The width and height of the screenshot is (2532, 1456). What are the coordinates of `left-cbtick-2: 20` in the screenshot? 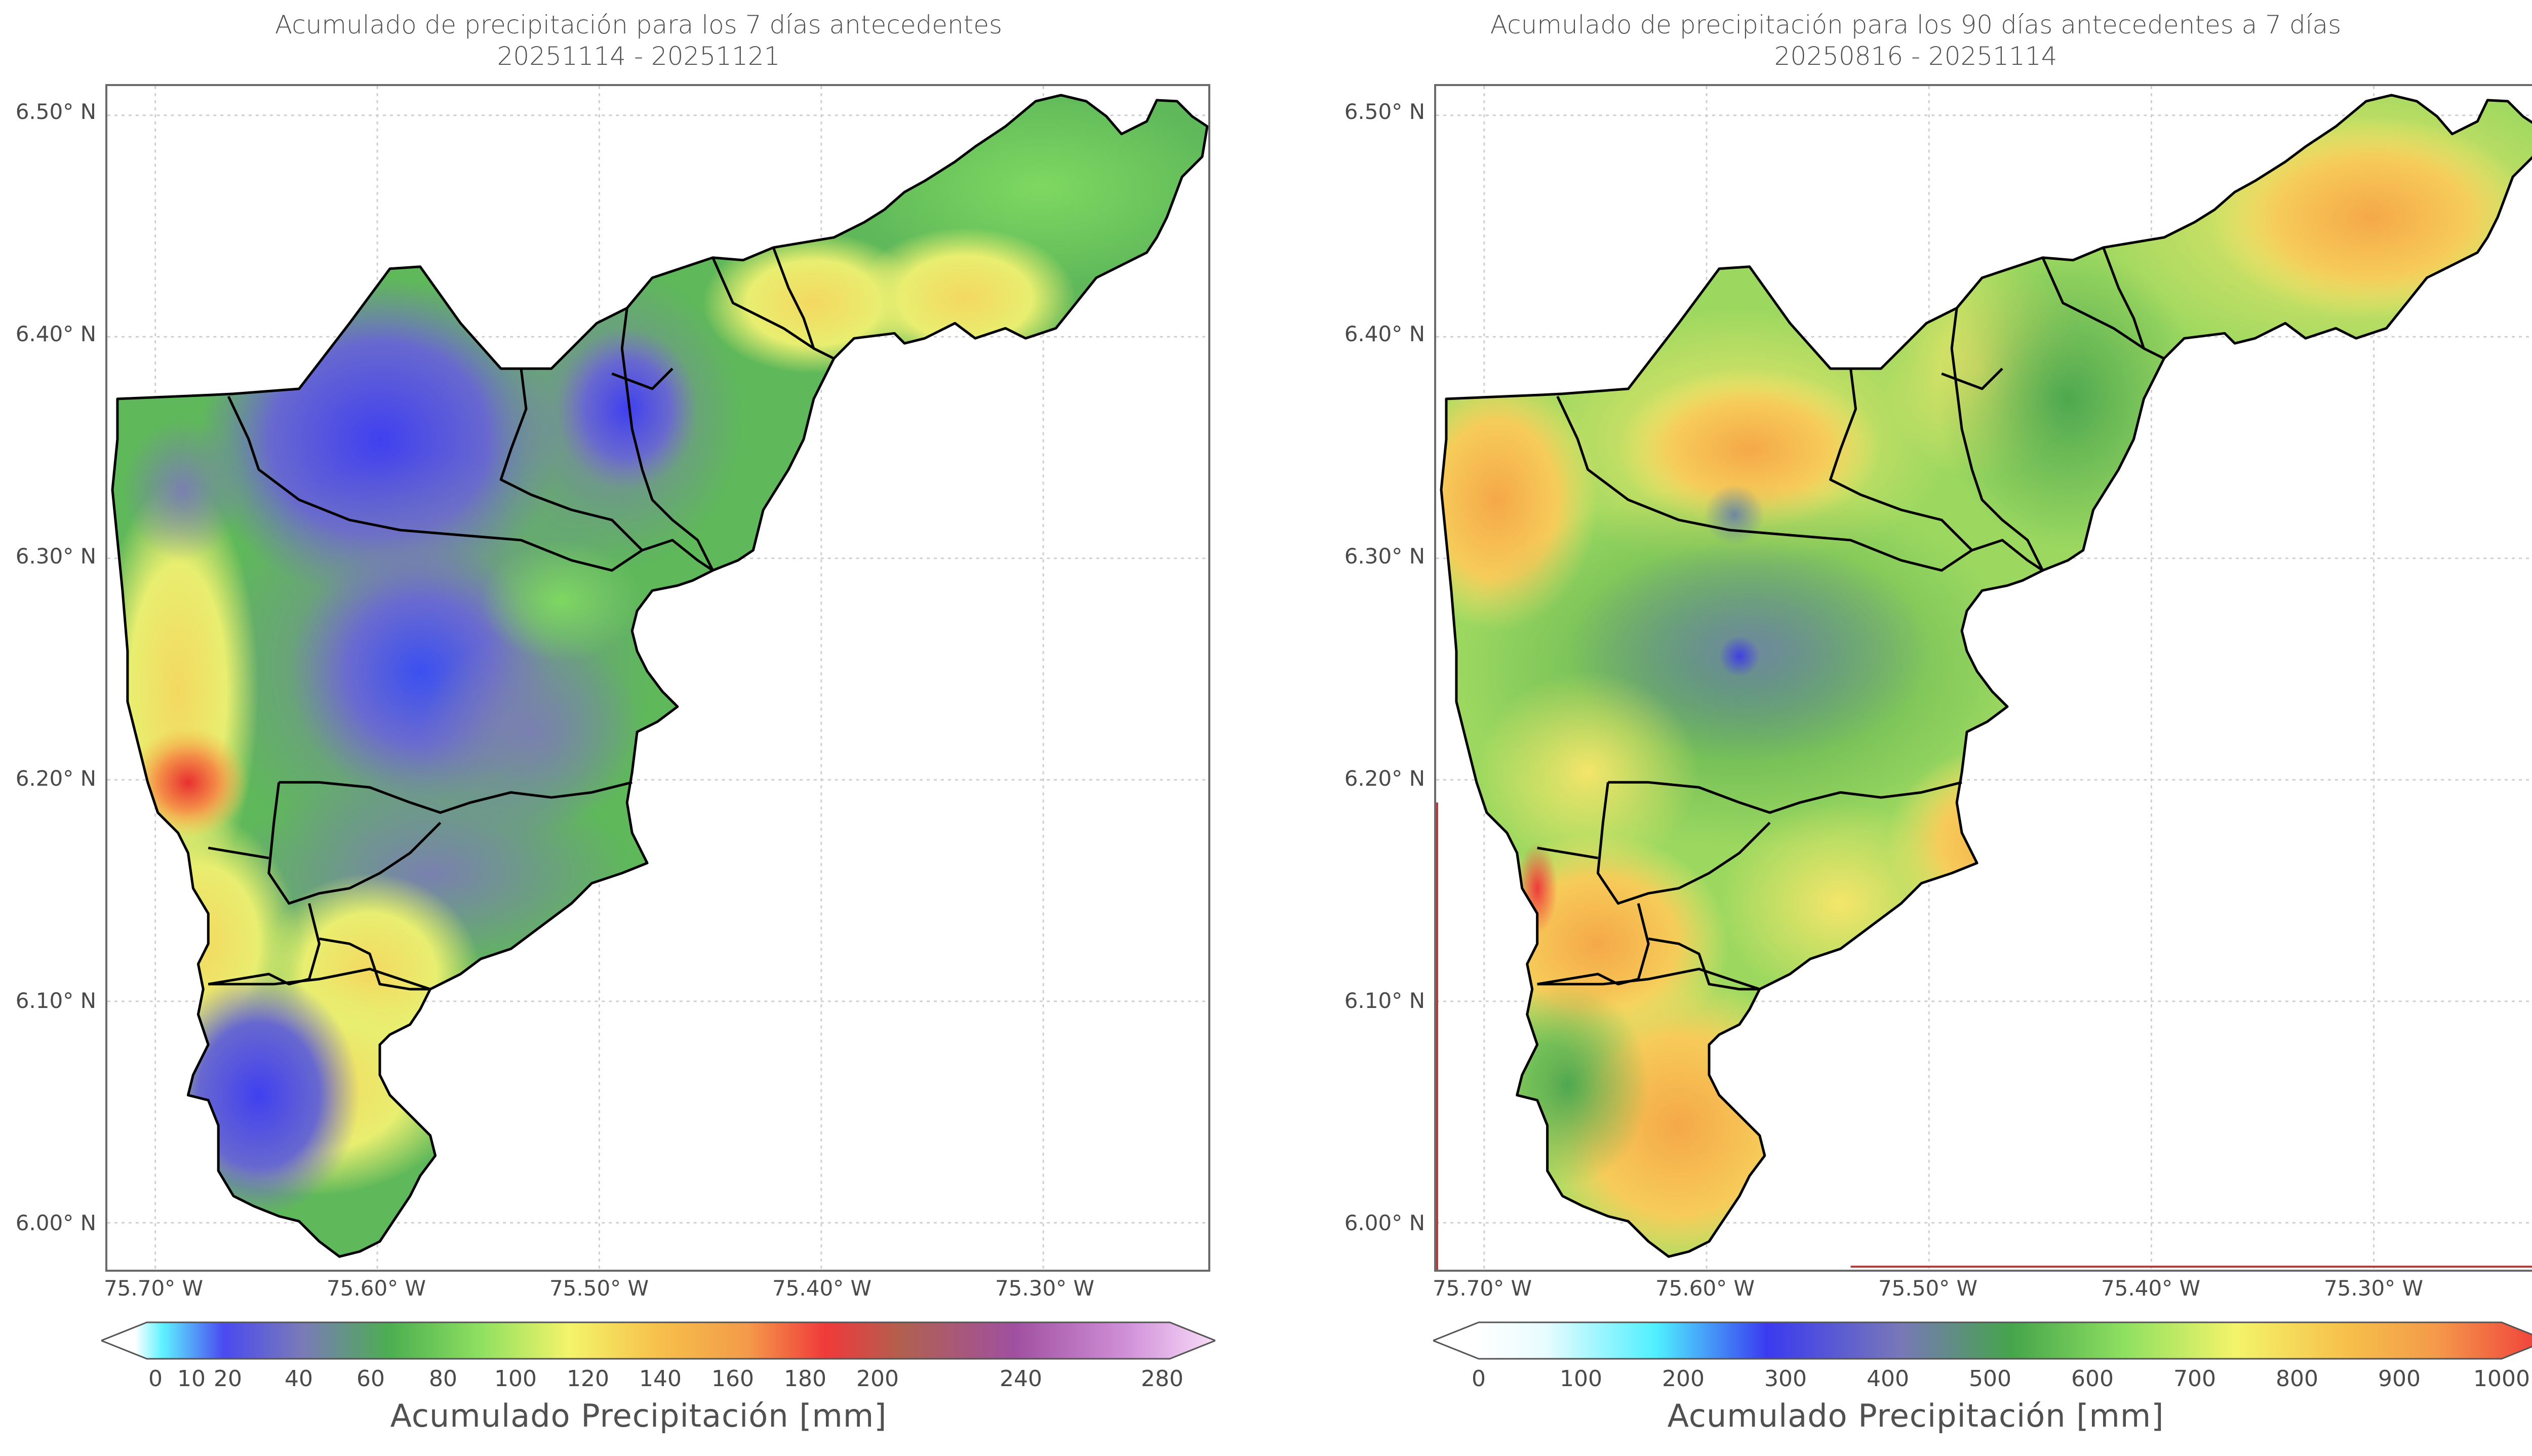 It's located at (228, 1379).